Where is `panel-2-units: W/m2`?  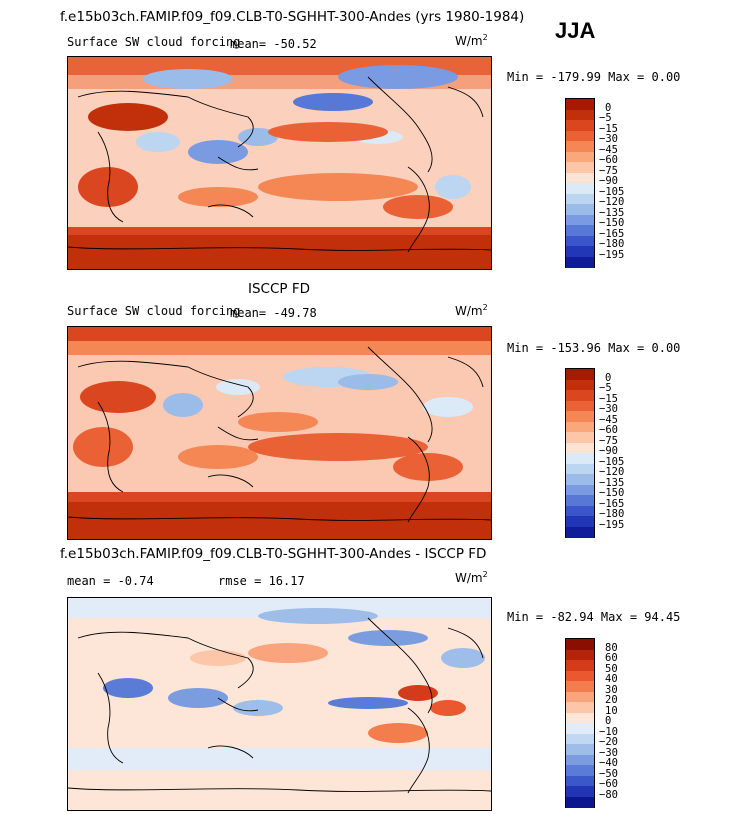 panel-2-units: W/m2 is located at coordinates (471, 310).